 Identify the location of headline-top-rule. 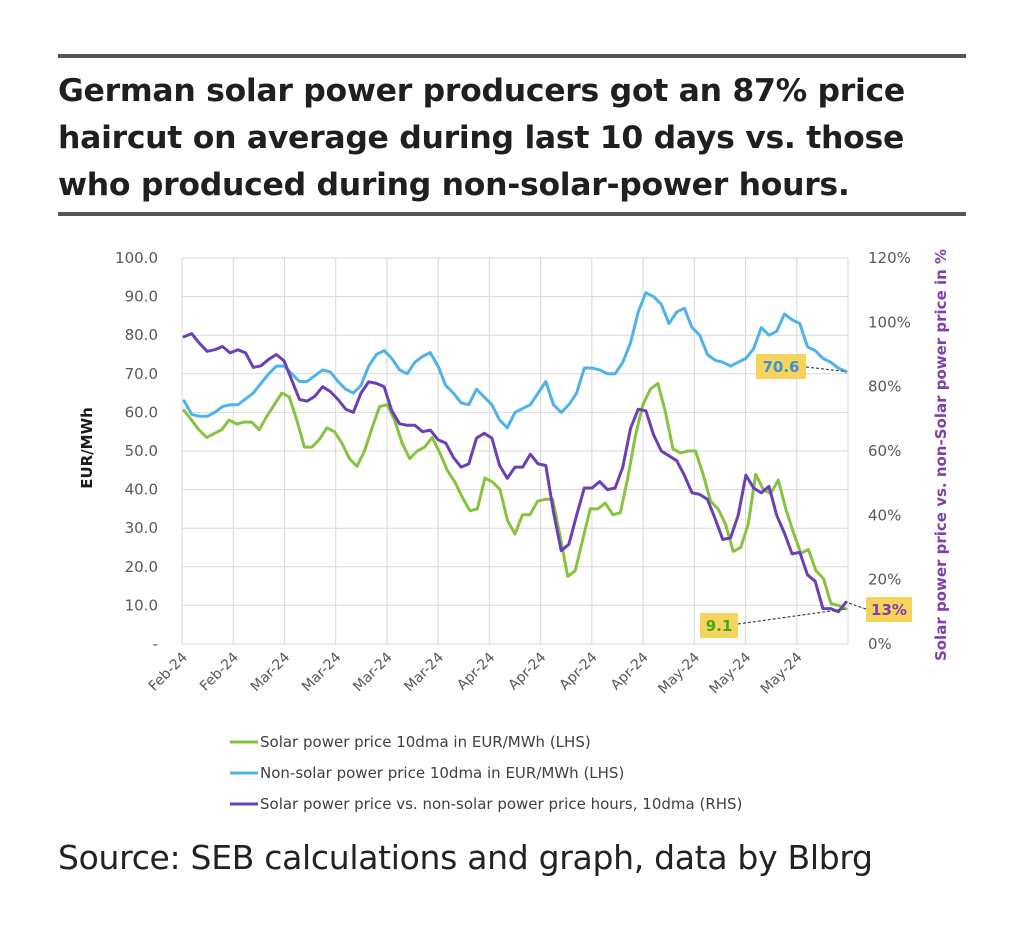
(512, 56).